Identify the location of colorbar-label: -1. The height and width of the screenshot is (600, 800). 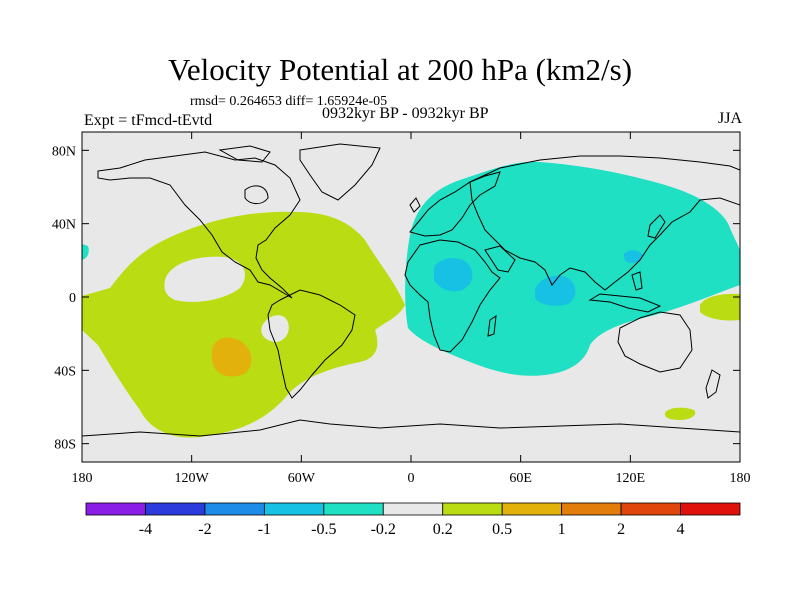
(264, 529).